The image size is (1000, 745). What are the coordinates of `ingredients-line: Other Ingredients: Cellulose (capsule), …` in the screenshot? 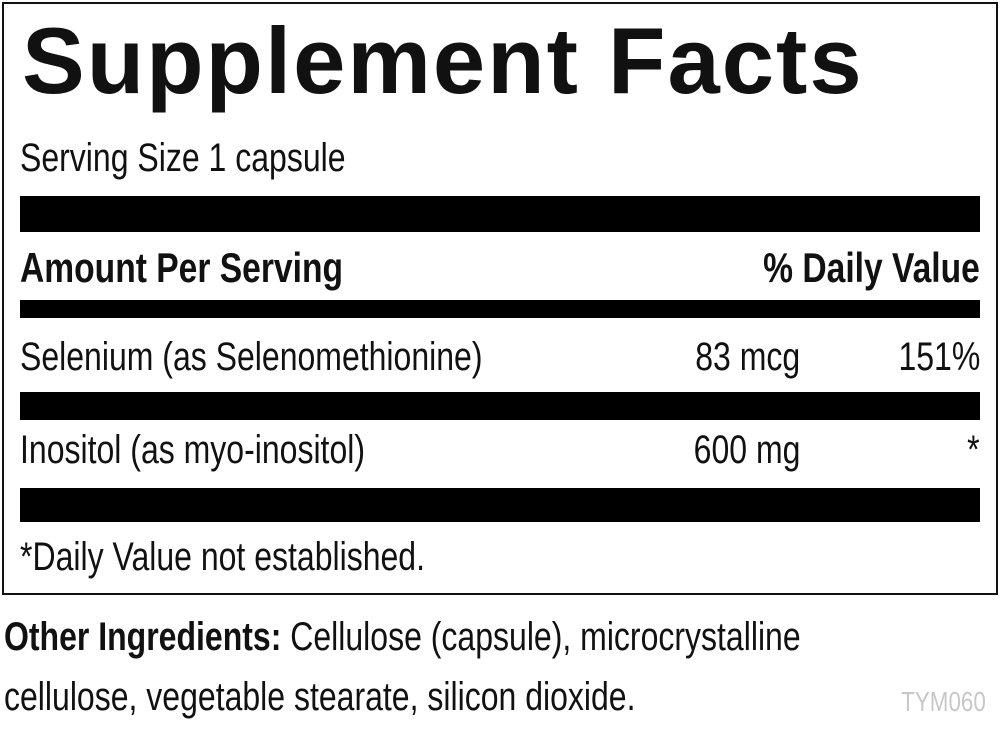 It's located at (402, 637).